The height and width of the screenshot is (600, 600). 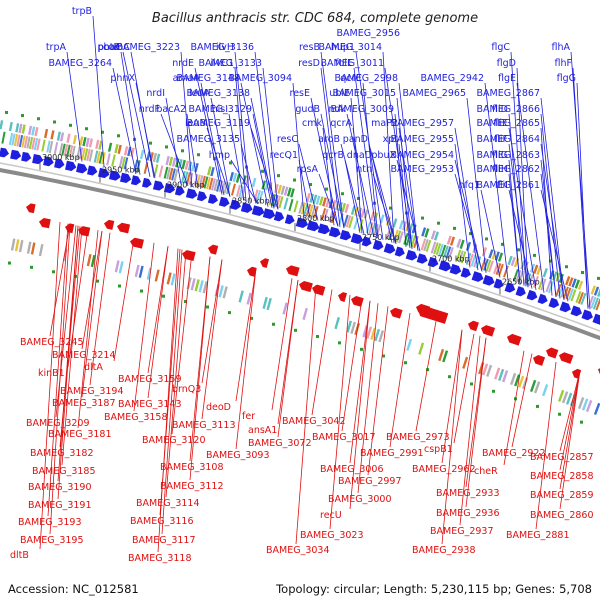 I want to click on gene-label: BAMEG_2957, so click(x=422, y=123).